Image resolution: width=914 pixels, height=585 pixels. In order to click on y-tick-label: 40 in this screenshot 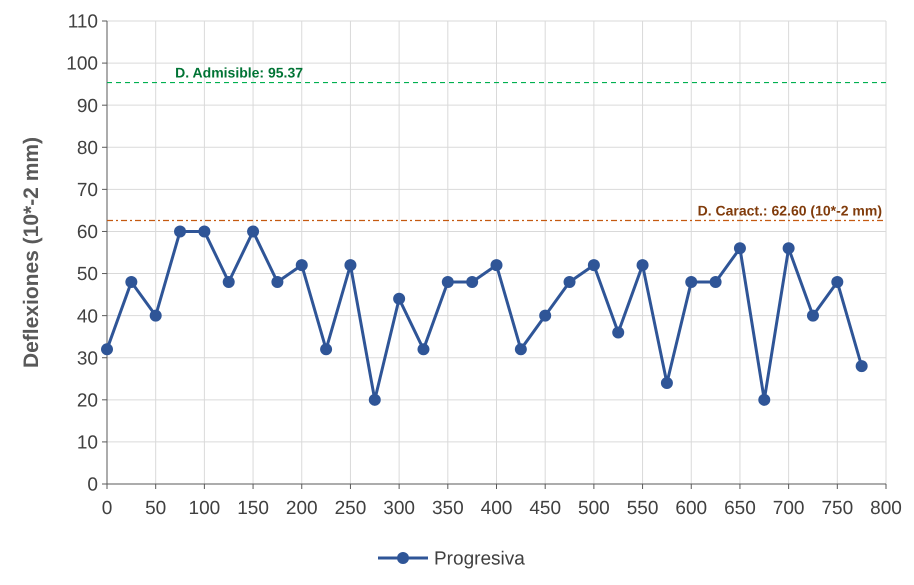, I will do `click(87, 317)`.